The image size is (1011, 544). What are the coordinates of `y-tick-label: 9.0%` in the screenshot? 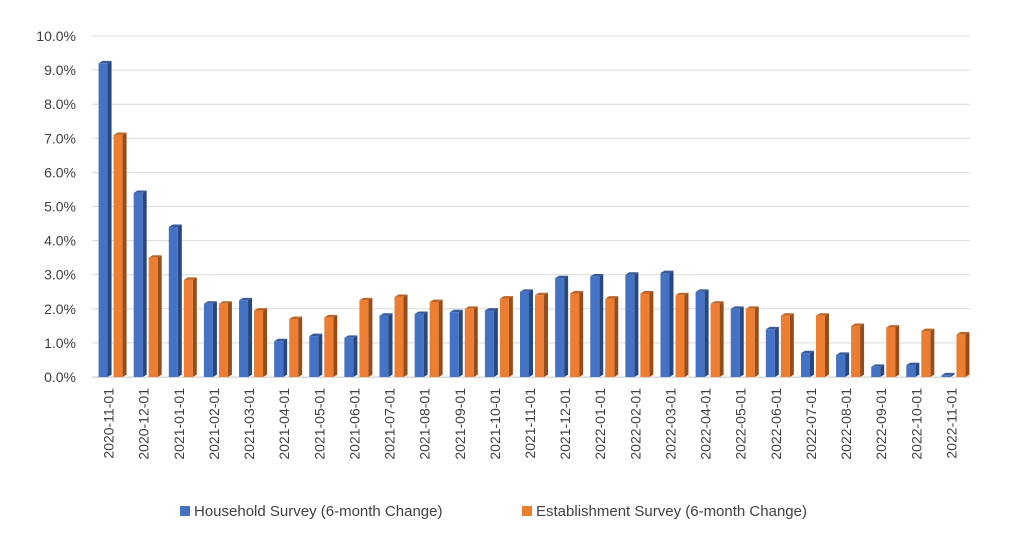 It's located at (60, 70).